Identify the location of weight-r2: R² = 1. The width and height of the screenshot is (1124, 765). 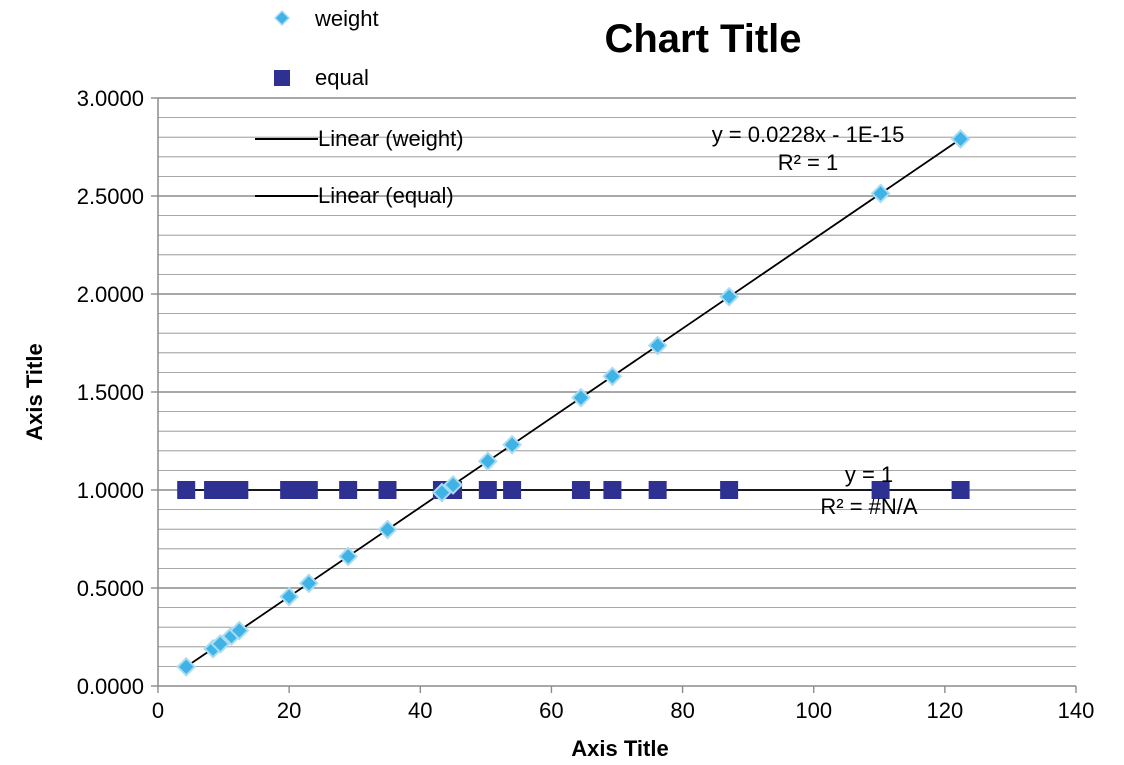
(808, 162).